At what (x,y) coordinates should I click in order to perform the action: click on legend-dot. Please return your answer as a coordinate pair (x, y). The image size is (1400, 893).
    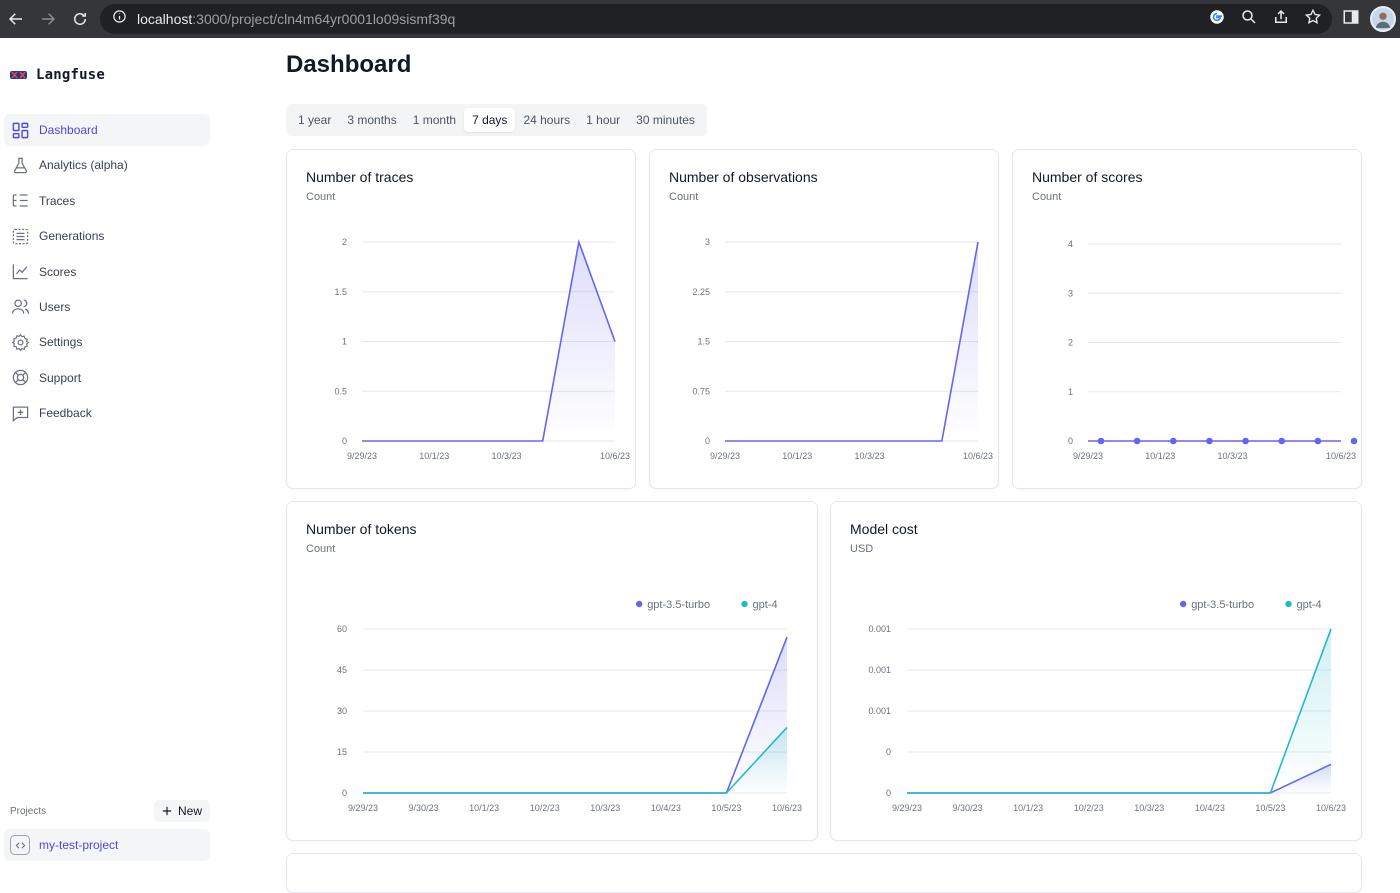
    Looking at the image, I should click on (1183, 604).